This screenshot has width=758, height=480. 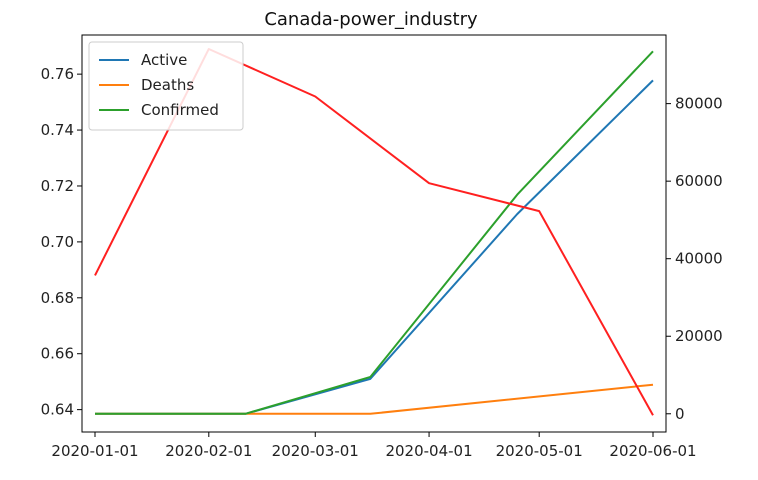 I want to click on x-tick-label: 2020-06-01, so click(x=652, y=451).